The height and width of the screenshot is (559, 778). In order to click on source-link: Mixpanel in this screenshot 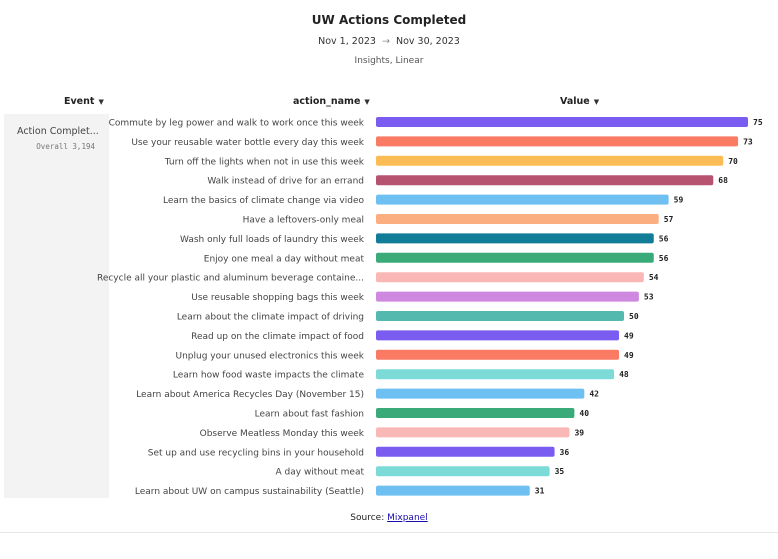, I will do `click(407, 518)`.